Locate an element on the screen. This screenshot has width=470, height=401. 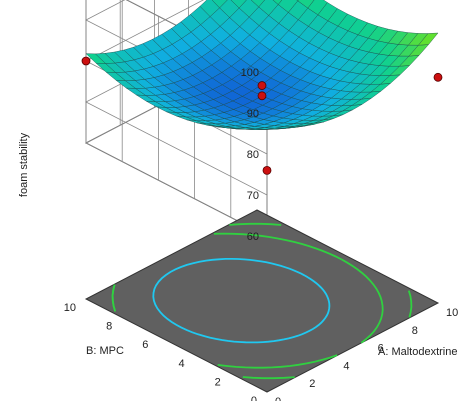
y-axis-label: B: MPC is located at coordinates (105, 351).